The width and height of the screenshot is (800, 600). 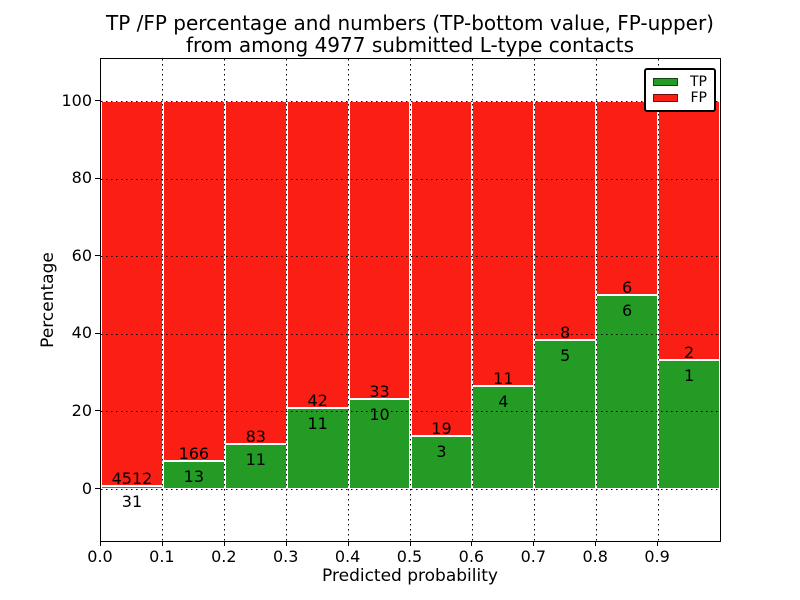 I want to click on bar-tp-count-label: 1, so click(x=689, y=375).